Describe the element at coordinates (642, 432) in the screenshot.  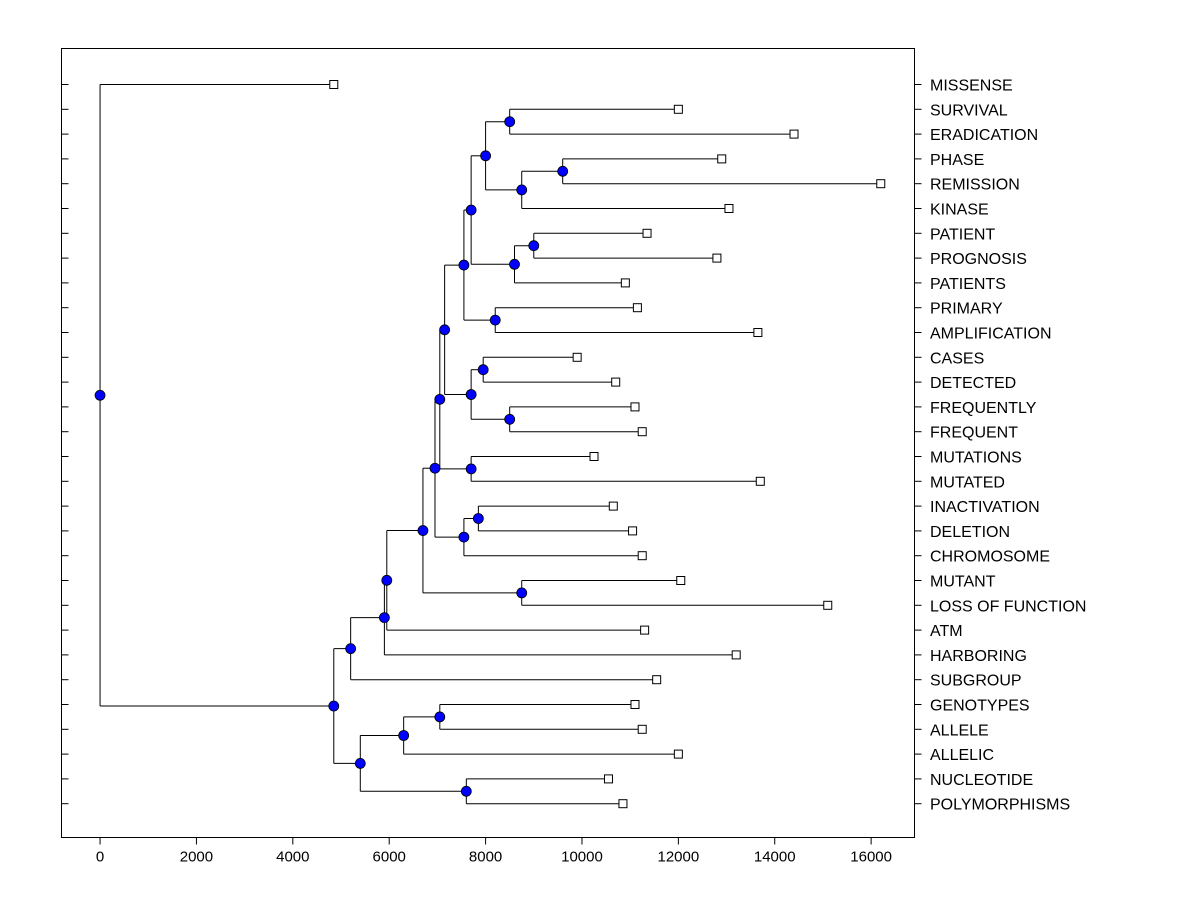
I see `leaf-marker-frequent` at that location.